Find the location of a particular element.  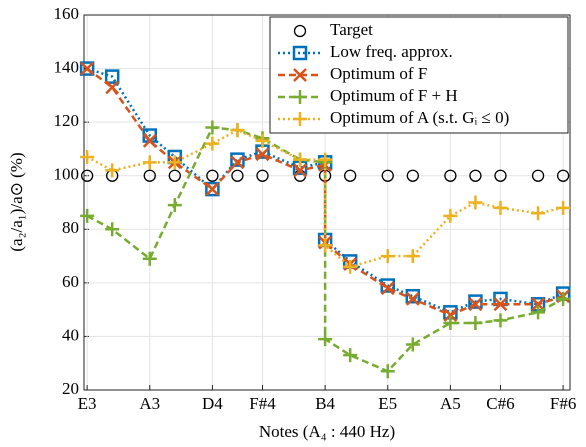

x-tick-label: D4 is located at coordinates (212, 403).